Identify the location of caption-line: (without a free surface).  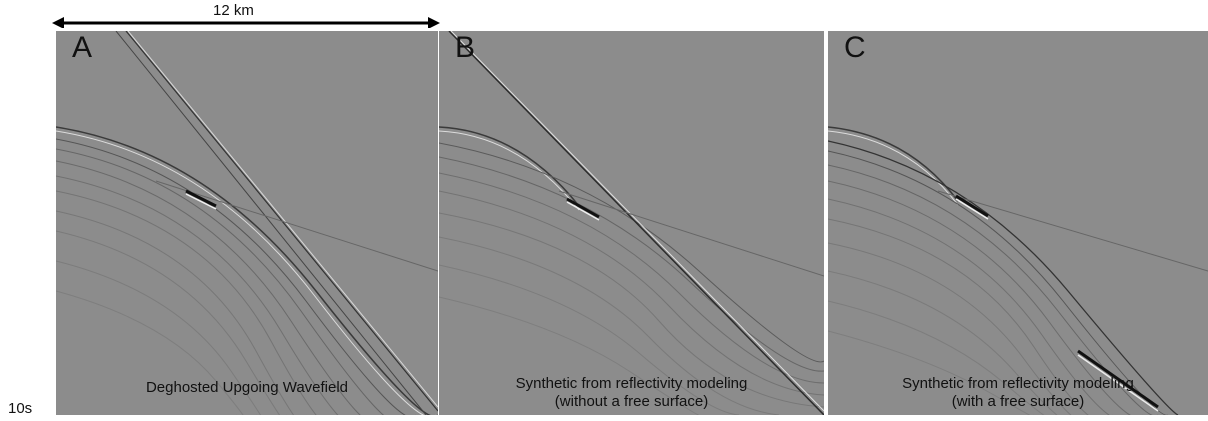
(631, 401).